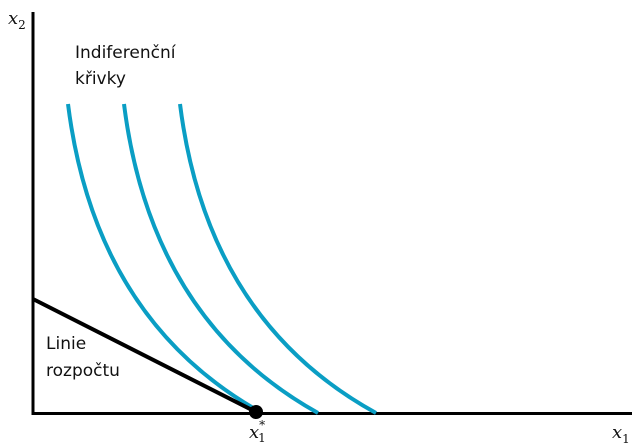 The image size is (632, 444). I want to click on y-axis-label: x2, so click(17, 20).